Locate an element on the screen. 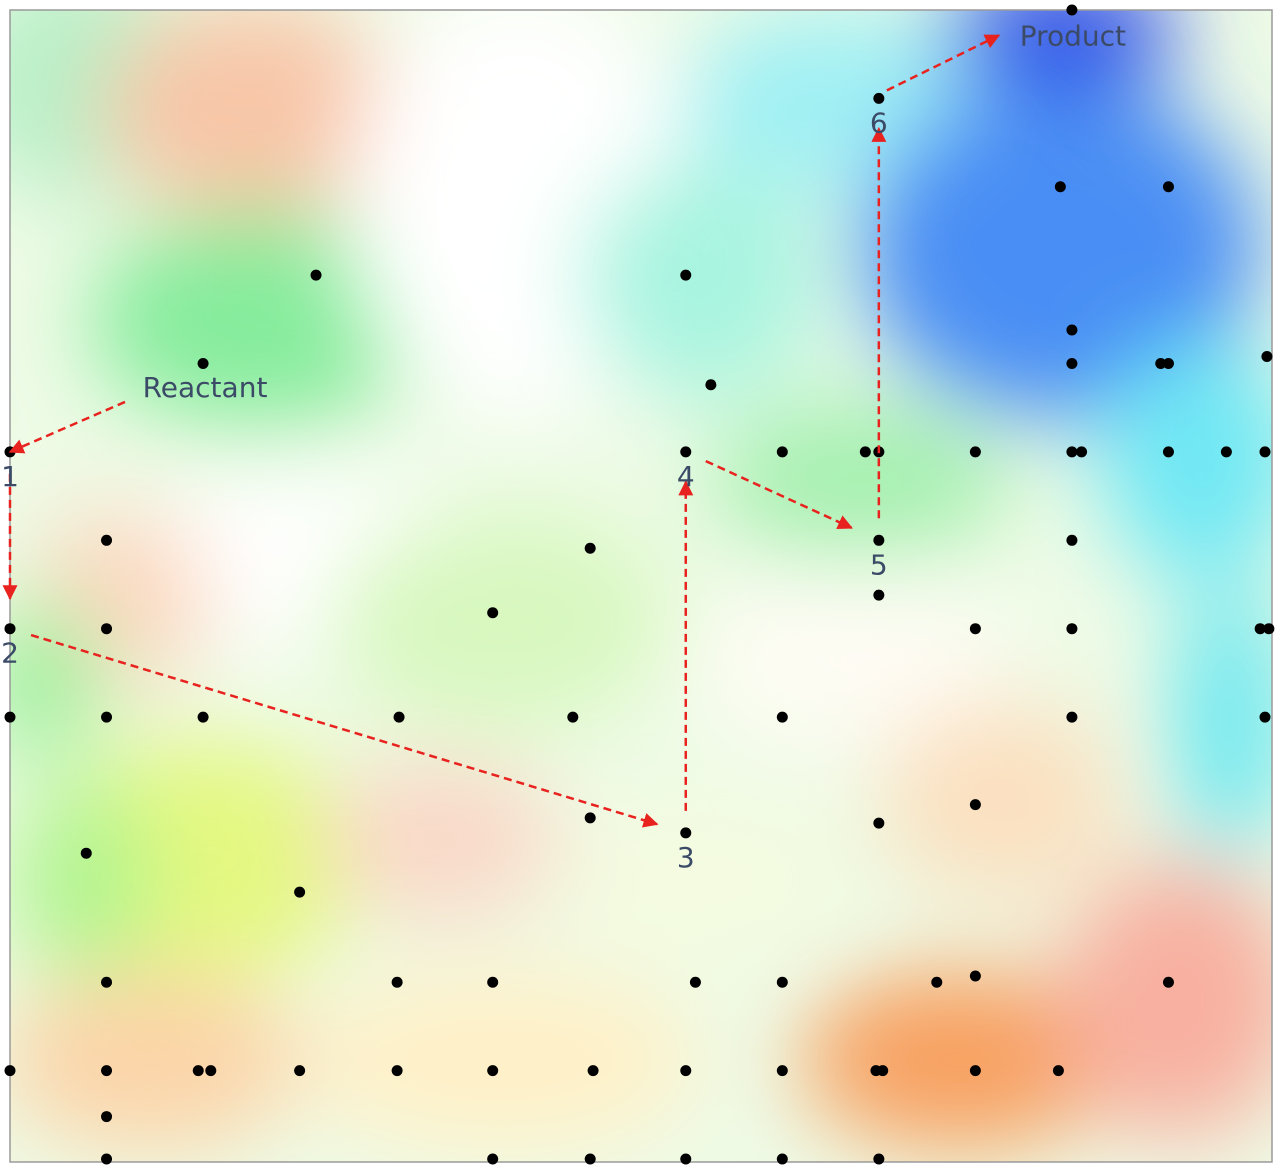 The width and height of the screenshot is (1280, 1174). end-arrow is located at coordinates (943, 63).